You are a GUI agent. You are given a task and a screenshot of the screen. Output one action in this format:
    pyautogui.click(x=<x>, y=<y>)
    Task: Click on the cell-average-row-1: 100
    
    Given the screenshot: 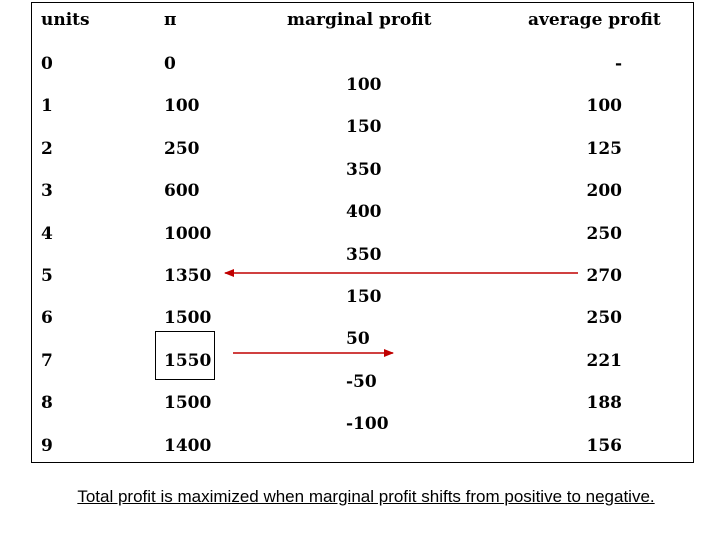 What is the action you would take?
    pyautogui.click(x=604, y=106)
    